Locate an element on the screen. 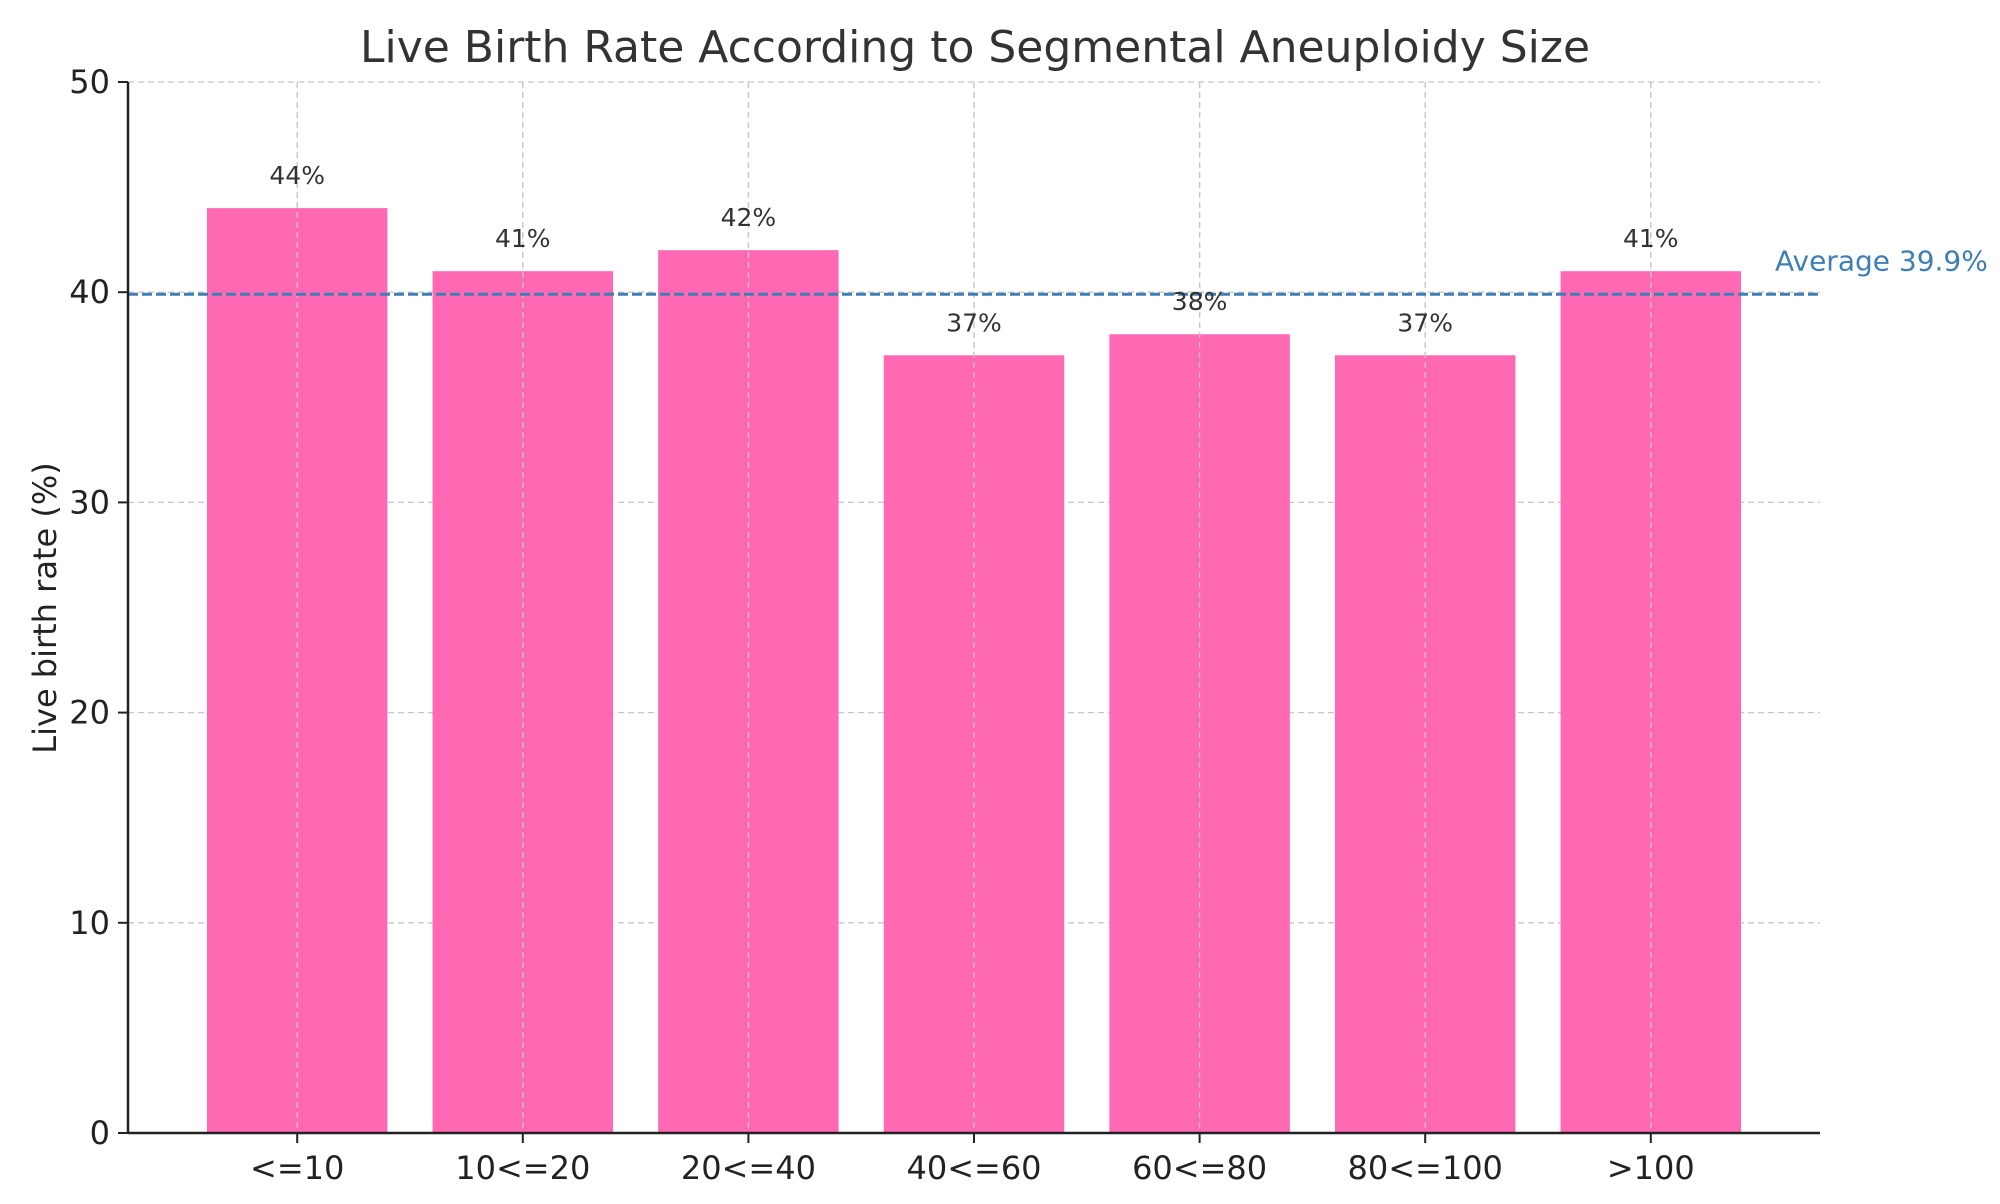 Image resolution: width=2000 pixels, height=1204 pixels. data-labels: 44% 41% 42% 37% 38% 37% 41% is located at coordinates (973, 249).